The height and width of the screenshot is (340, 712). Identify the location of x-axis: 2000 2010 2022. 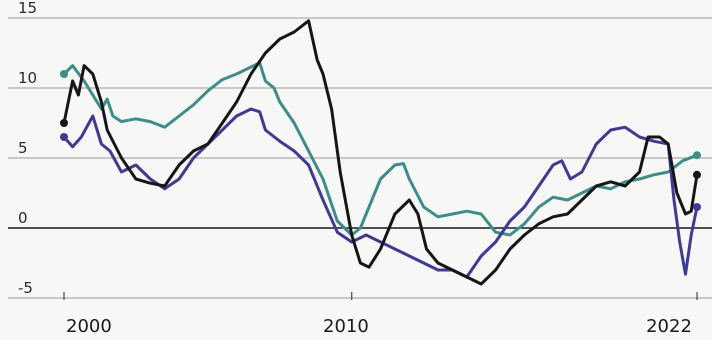
(380, 314).